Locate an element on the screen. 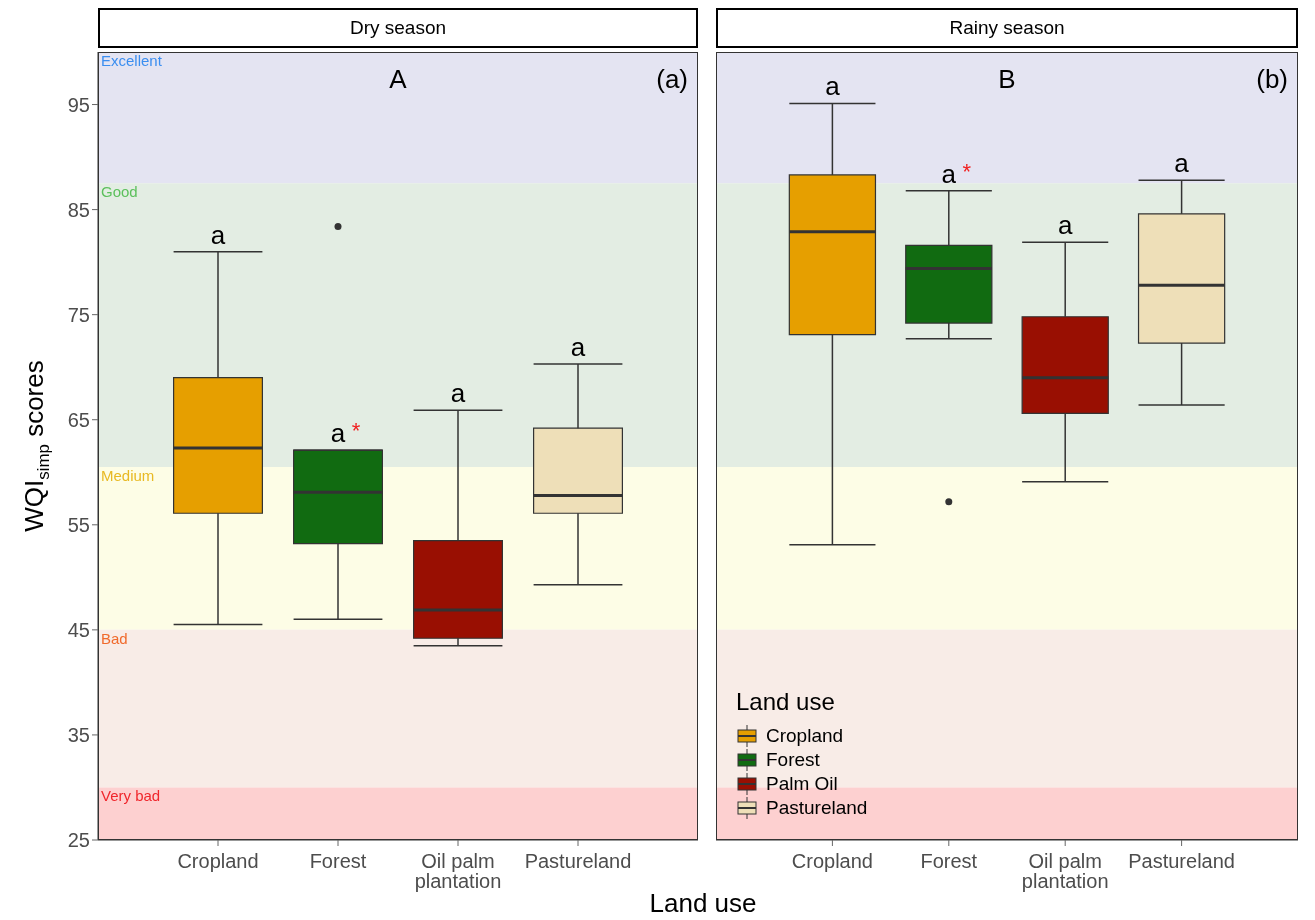 This screenshot has height=920, width=1315. band-label: Bad is located at coordinates (114, 638).